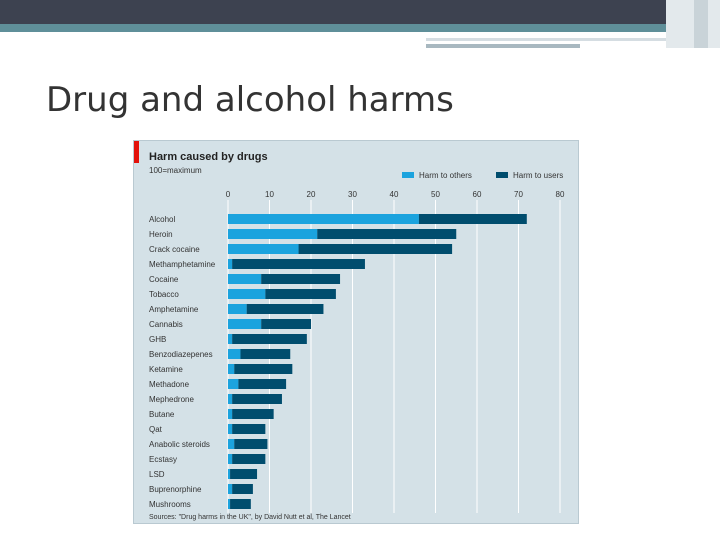 This screenshot has height=540, width=720. Describe the element at coordinates (311, 194) in the screenshot. I see `x-tick-label: 20` at that location.